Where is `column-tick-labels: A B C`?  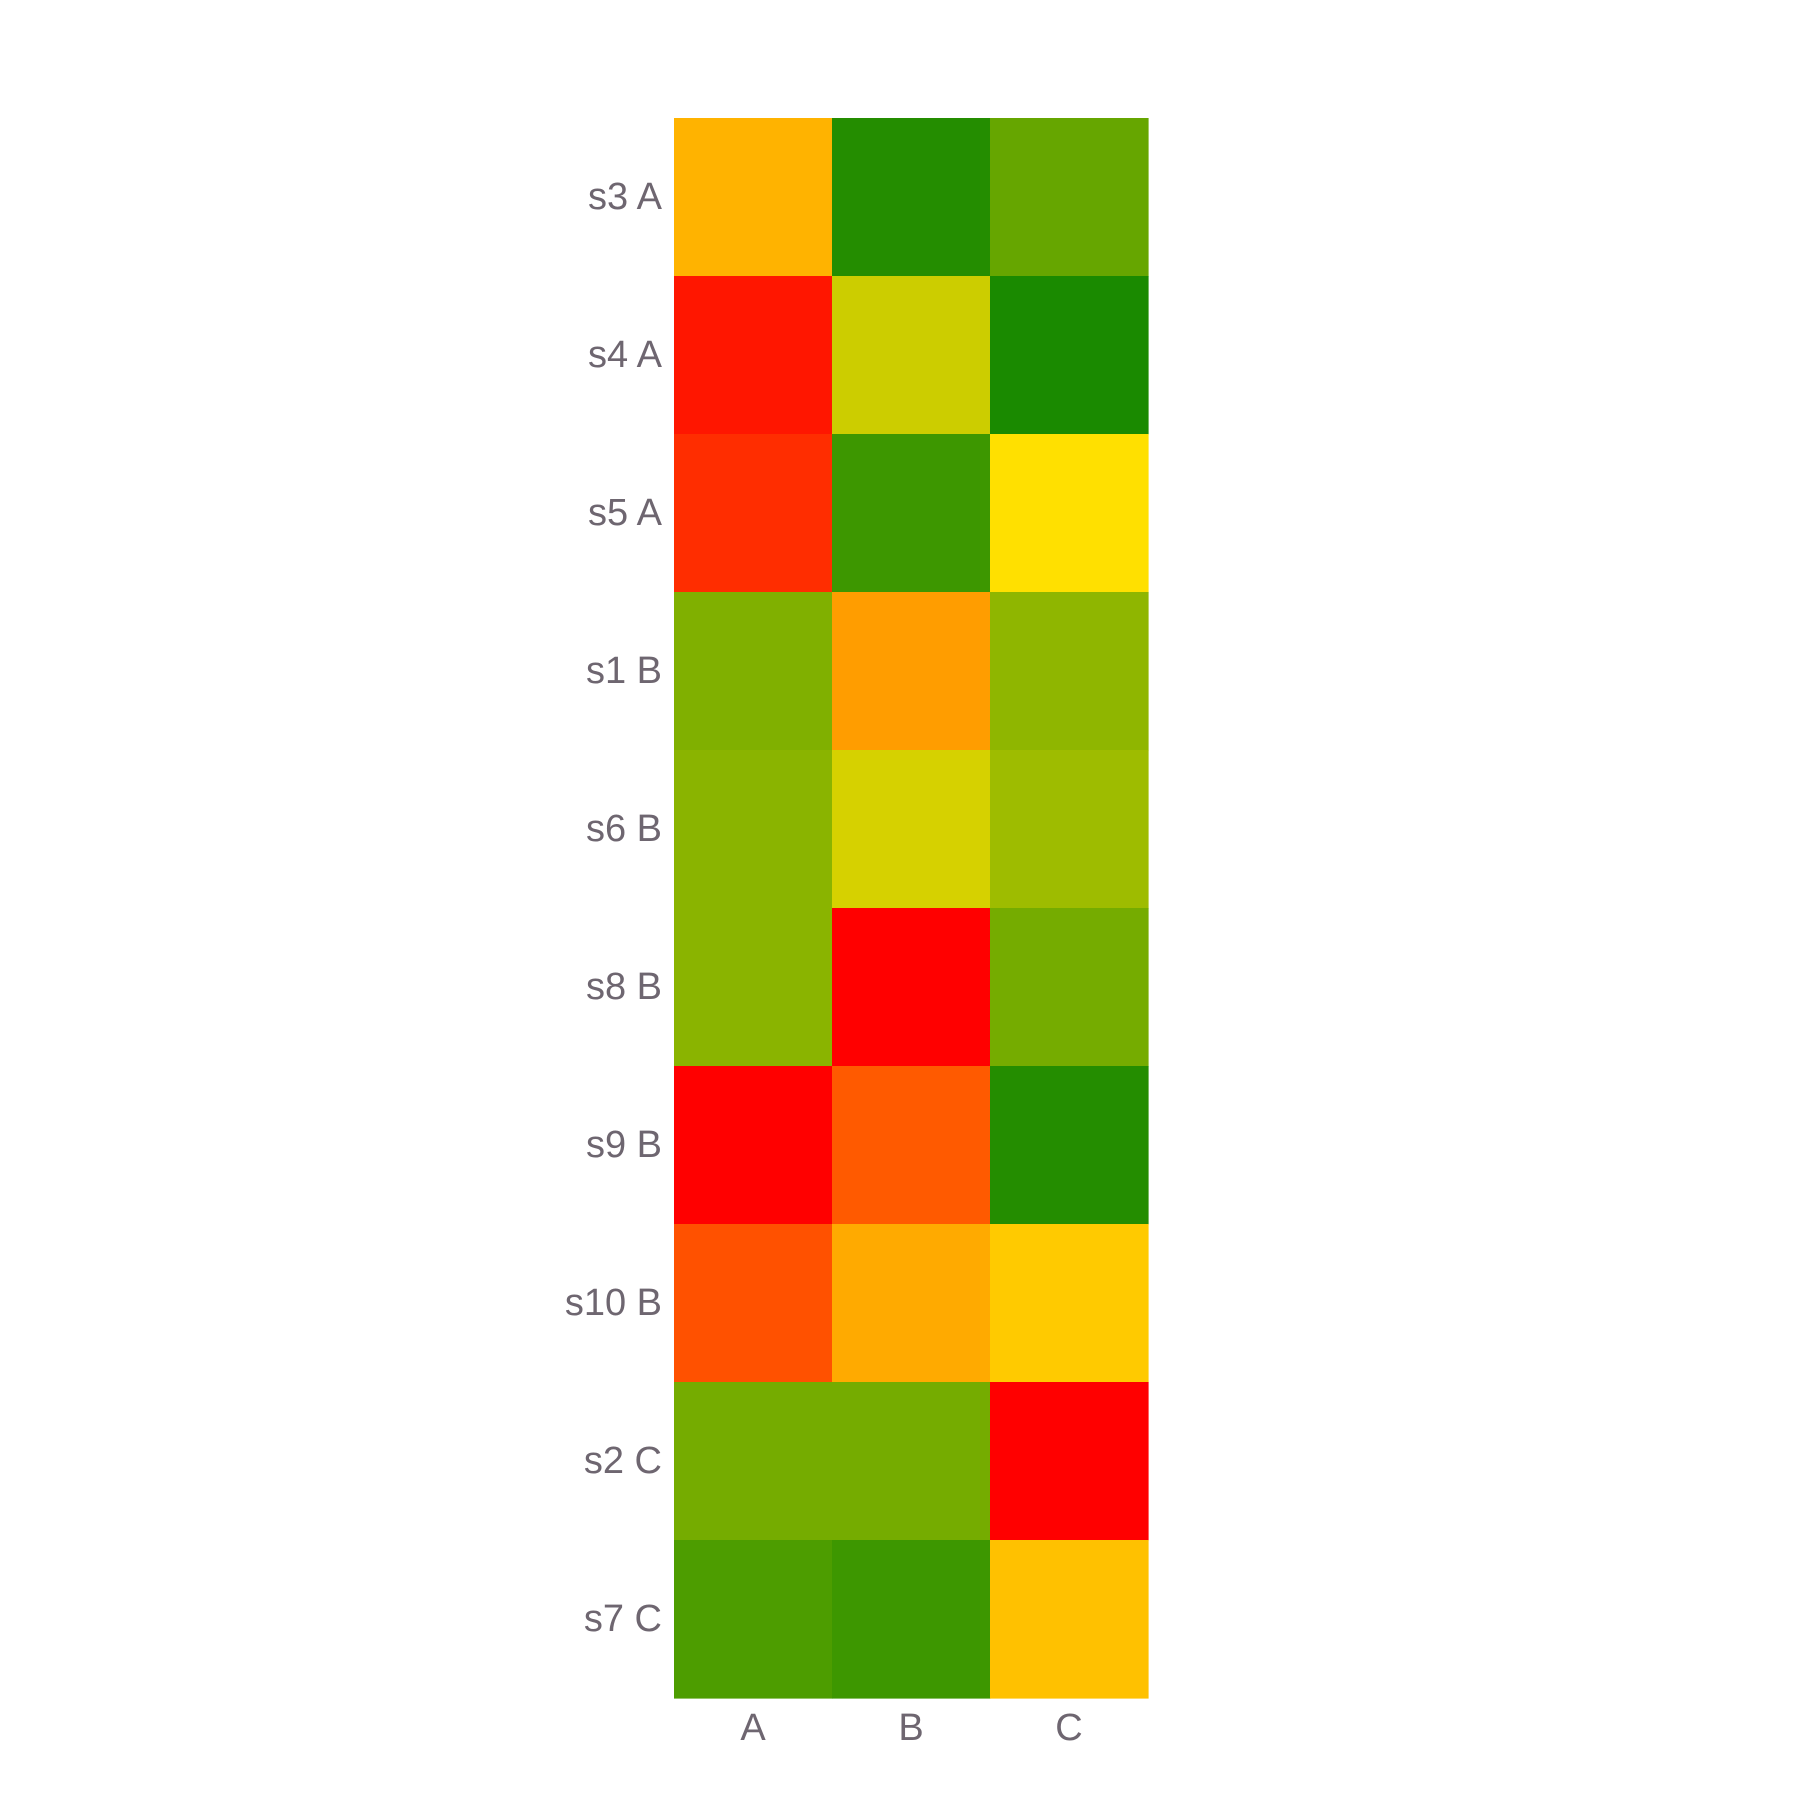 column-tick-labels: A B C is located at coordinates (911, 1728).